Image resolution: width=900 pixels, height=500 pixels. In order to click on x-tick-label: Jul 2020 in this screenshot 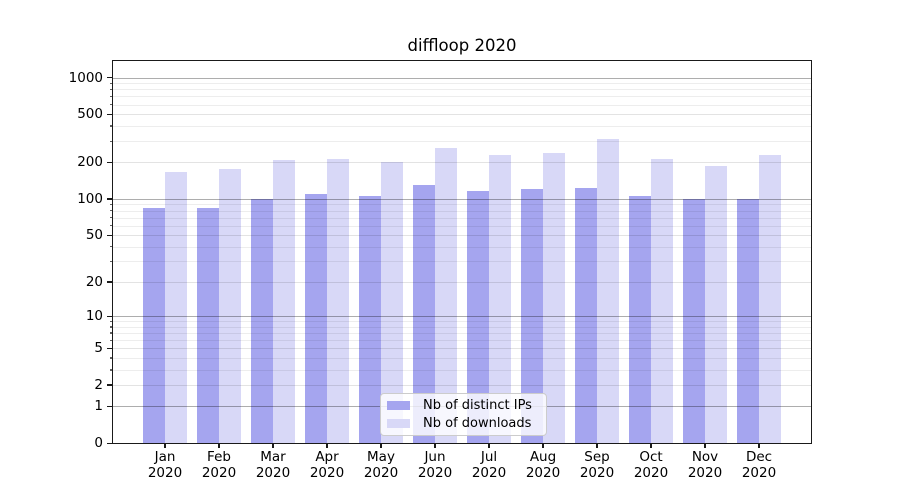, I will do `click(489, 465)`.